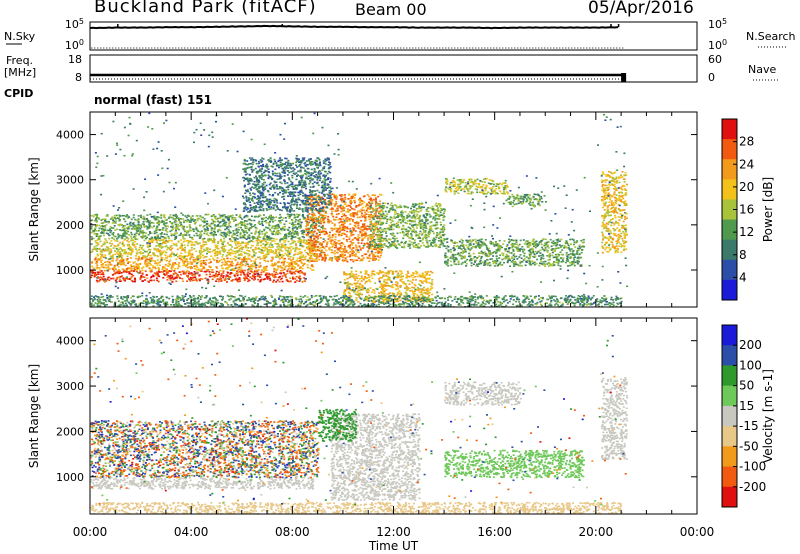  Describe the element at coordinates (74, 45) in the screenshot. I see `noise-left-tick: 100` at that location.